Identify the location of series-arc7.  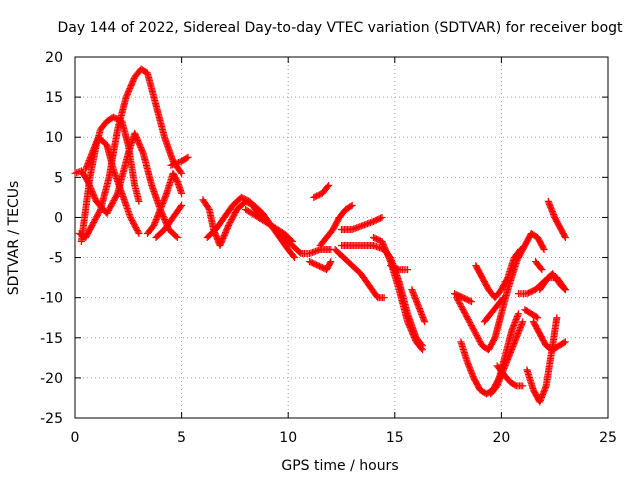
(179, 161).